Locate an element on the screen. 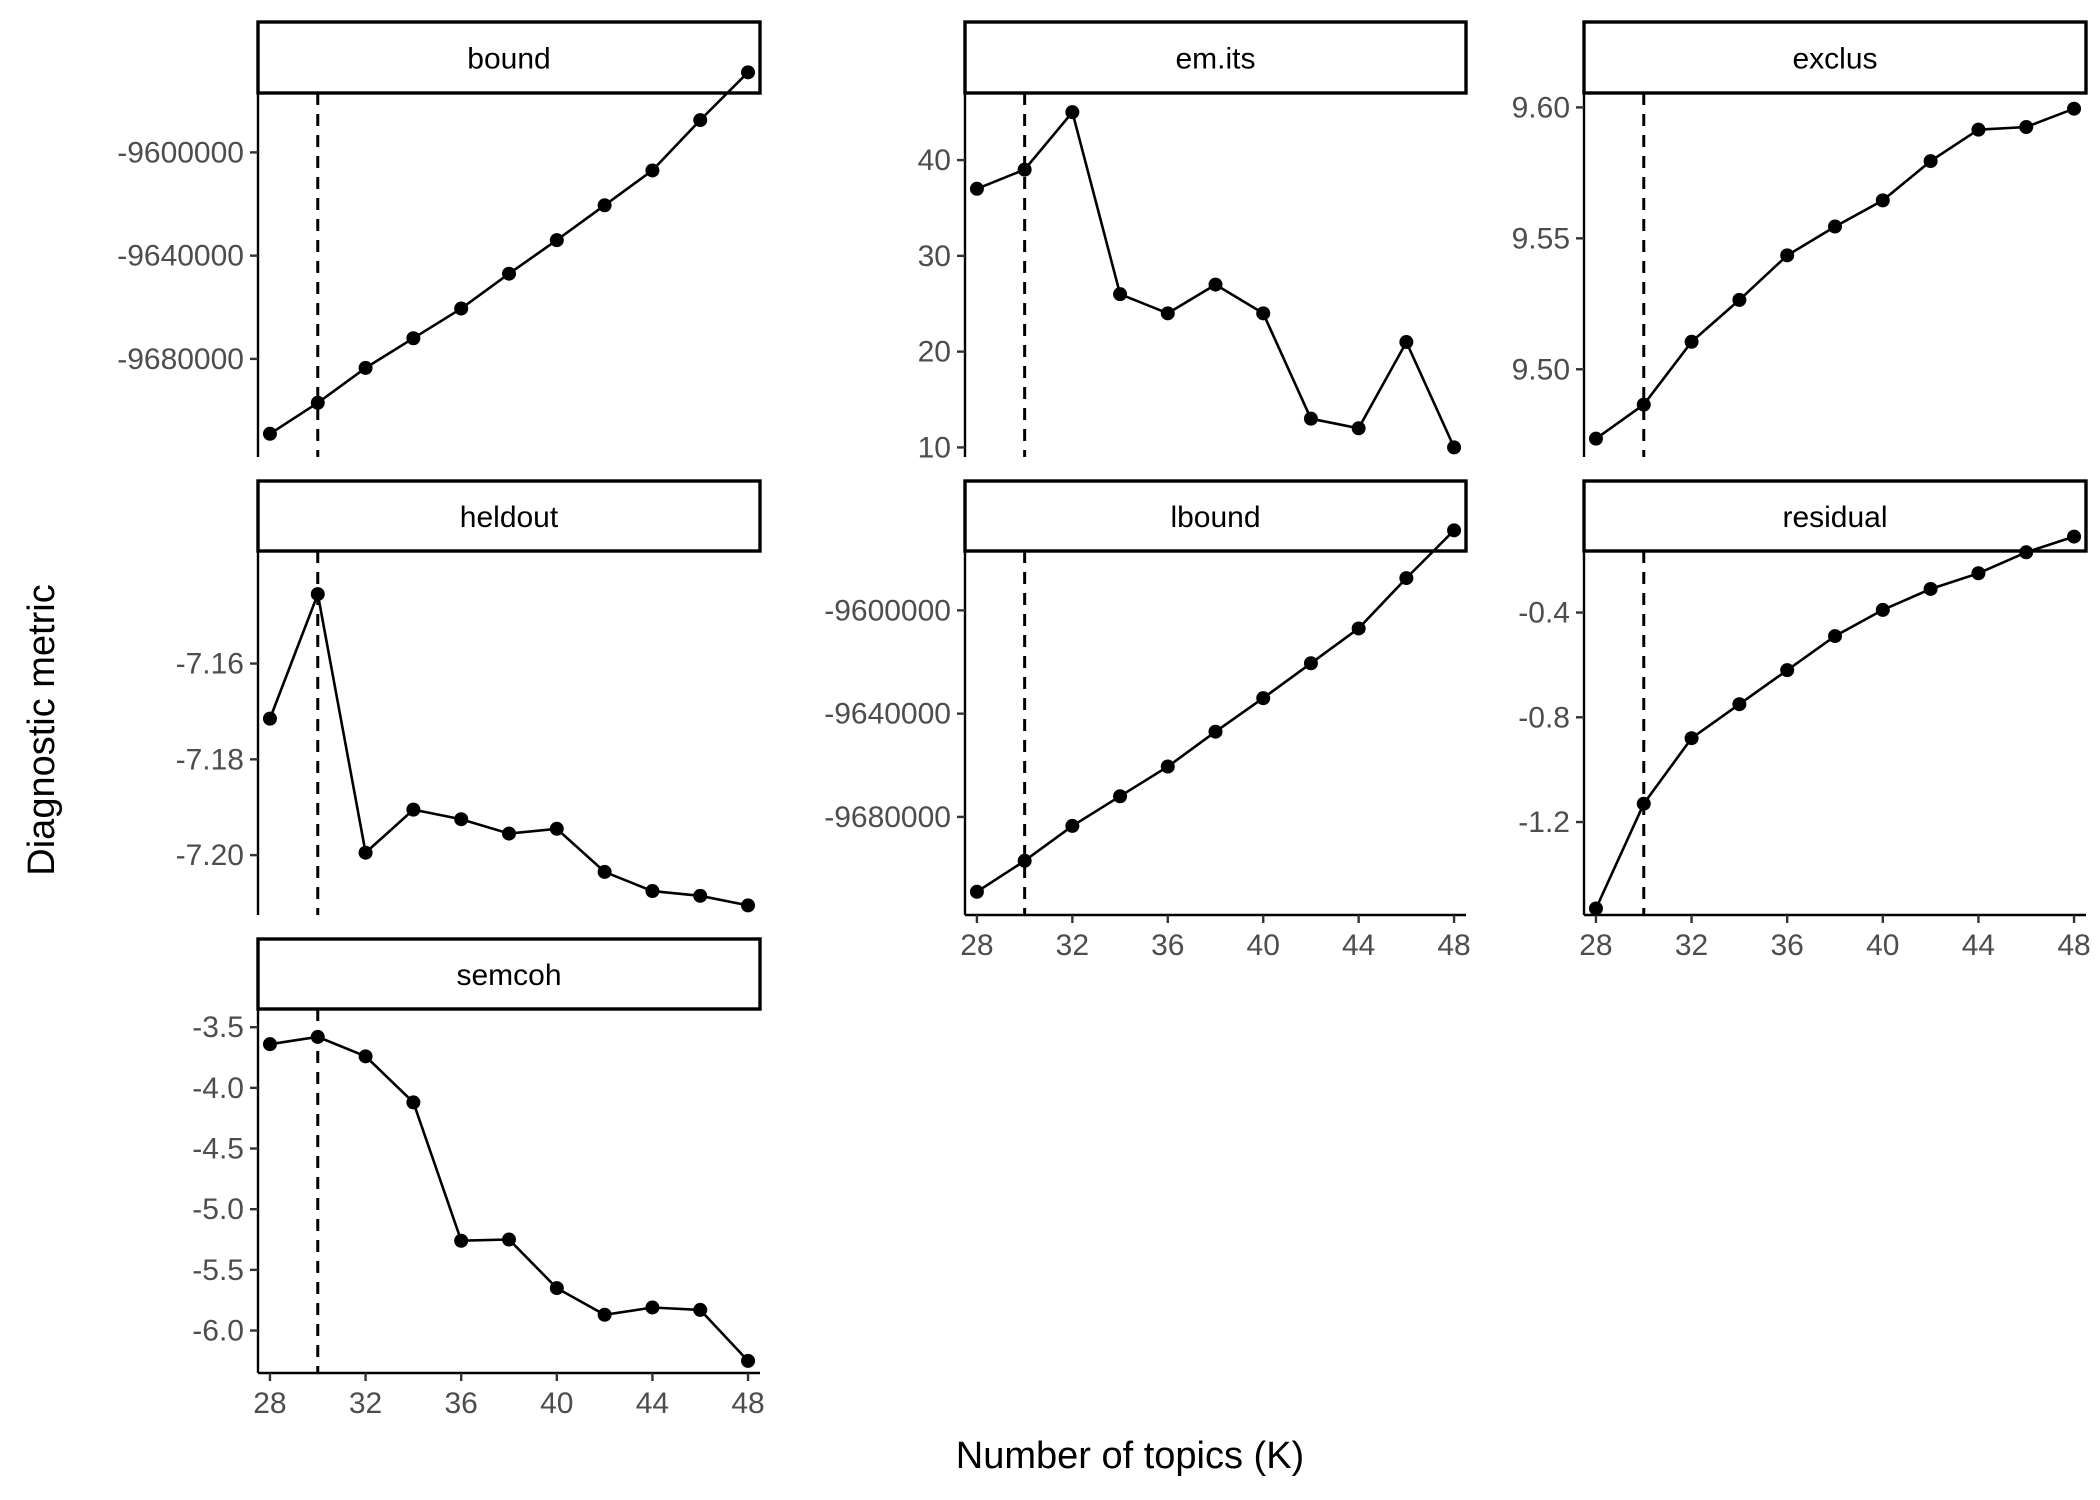 Image resolution: width=2100 pixels, height=1500 pixels. y-tick-label: -5.5 is located at coordinates (218, 1270).